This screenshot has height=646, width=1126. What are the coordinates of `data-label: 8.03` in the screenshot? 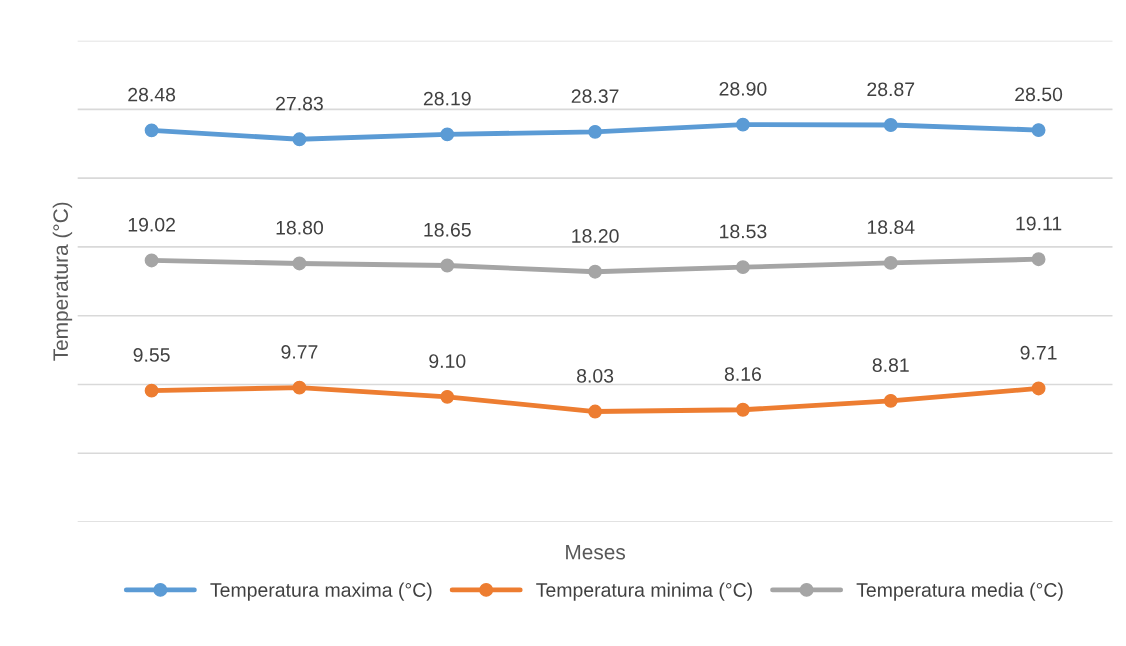 It's located at (595, 375).